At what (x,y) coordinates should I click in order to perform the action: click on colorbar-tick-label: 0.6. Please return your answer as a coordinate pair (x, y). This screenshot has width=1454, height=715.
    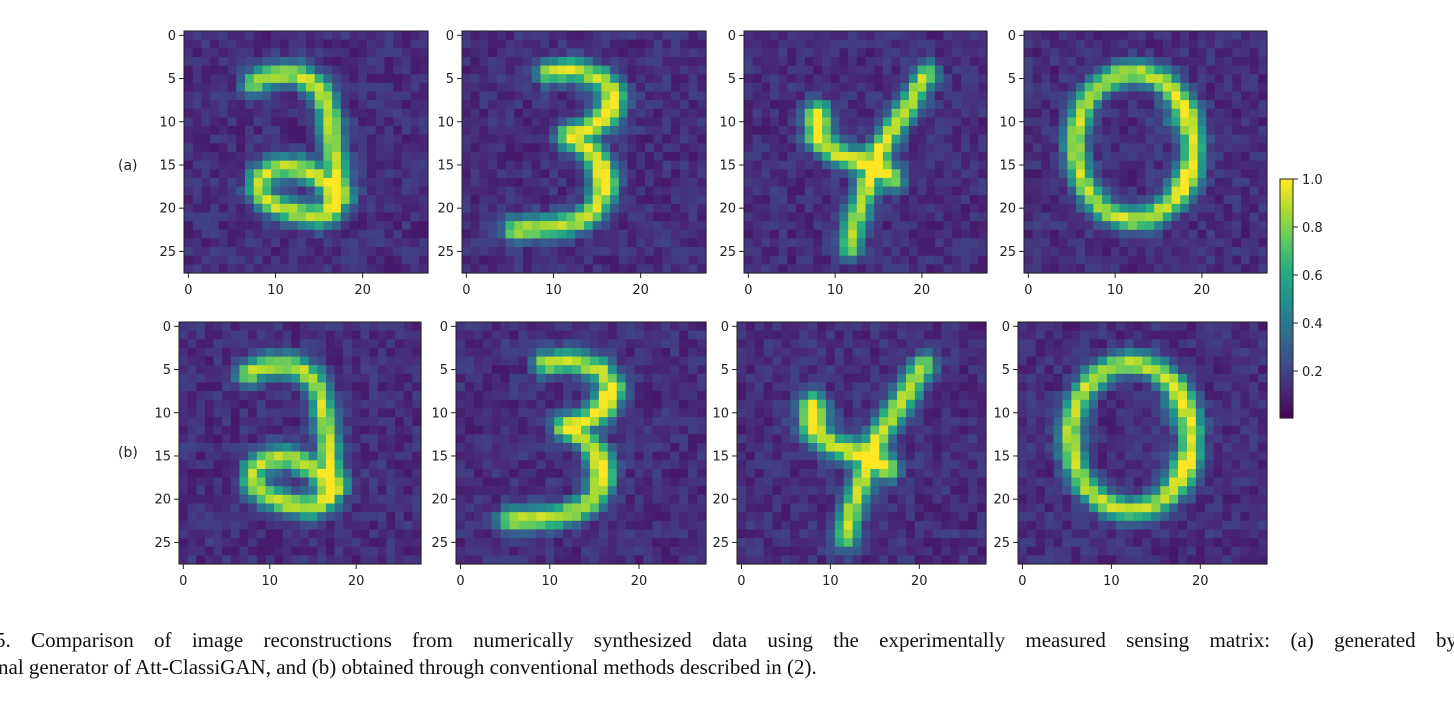
    Looking at the image, I should click on (1312, 276).